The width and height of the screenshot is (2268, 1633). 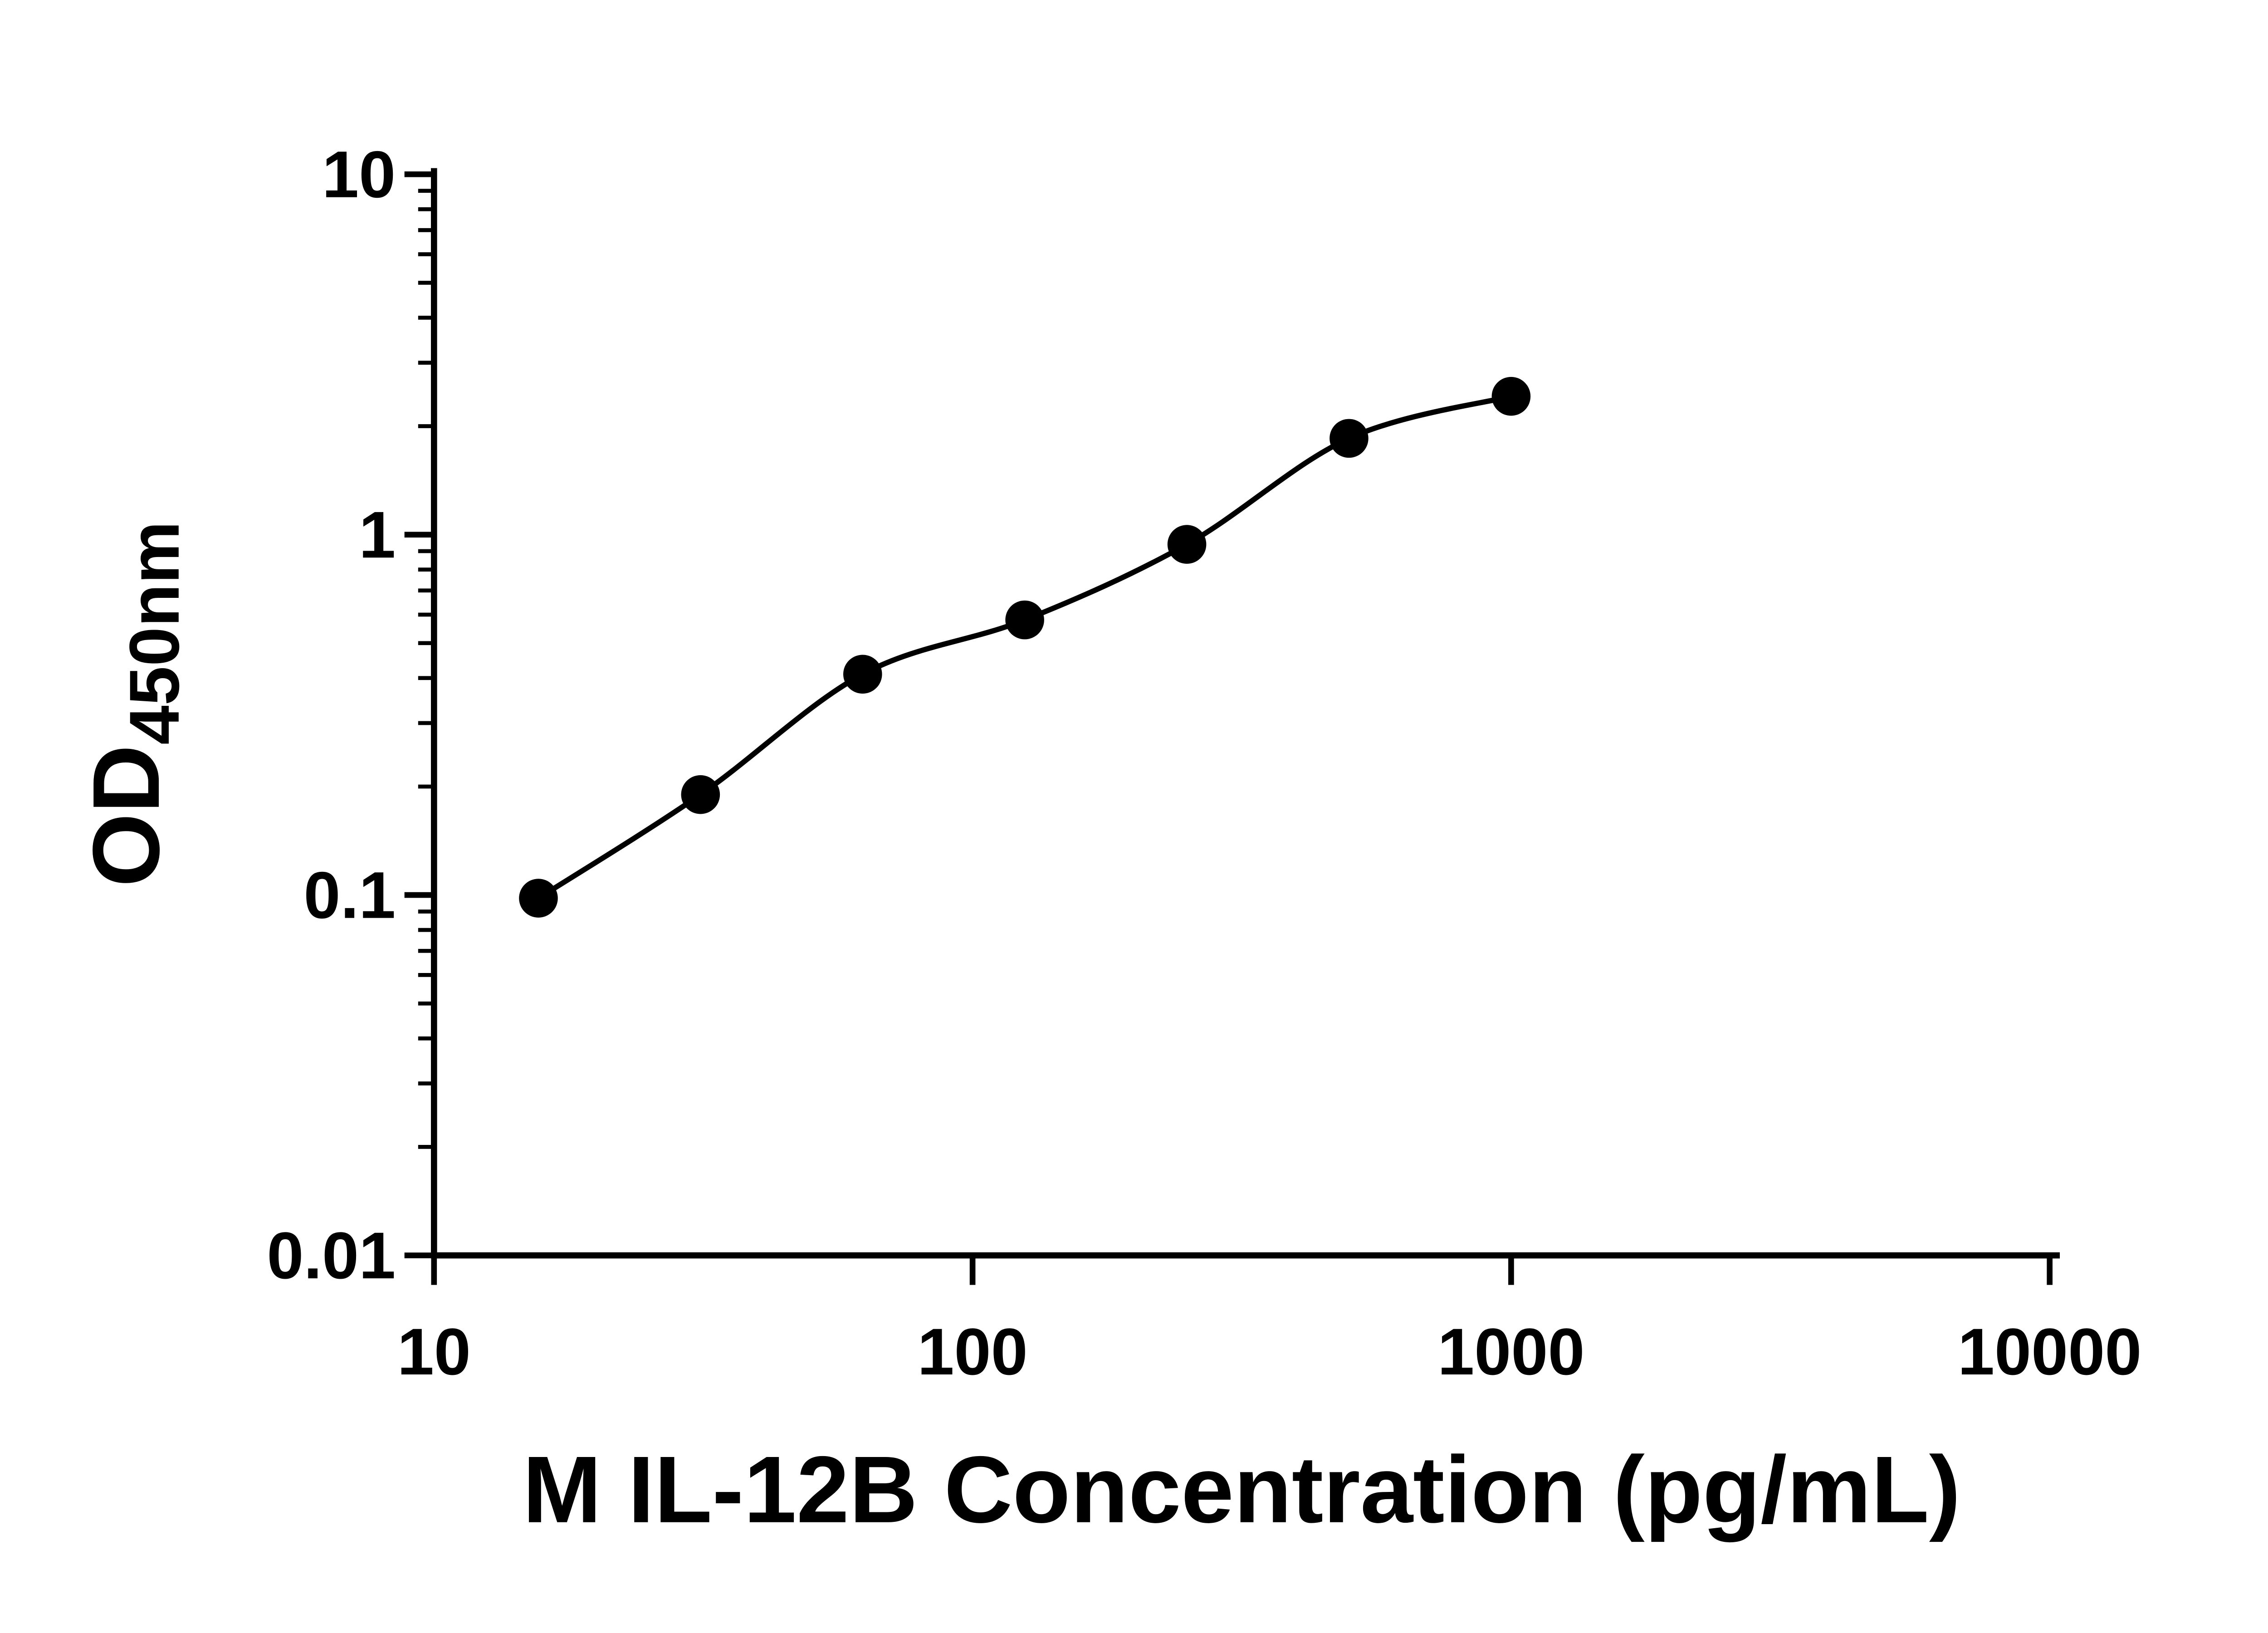 What do you see at coordinates (332, 1255) in the screenshot?
I see `y-tick-label: 0.01` at bounding box center [332, 1255].